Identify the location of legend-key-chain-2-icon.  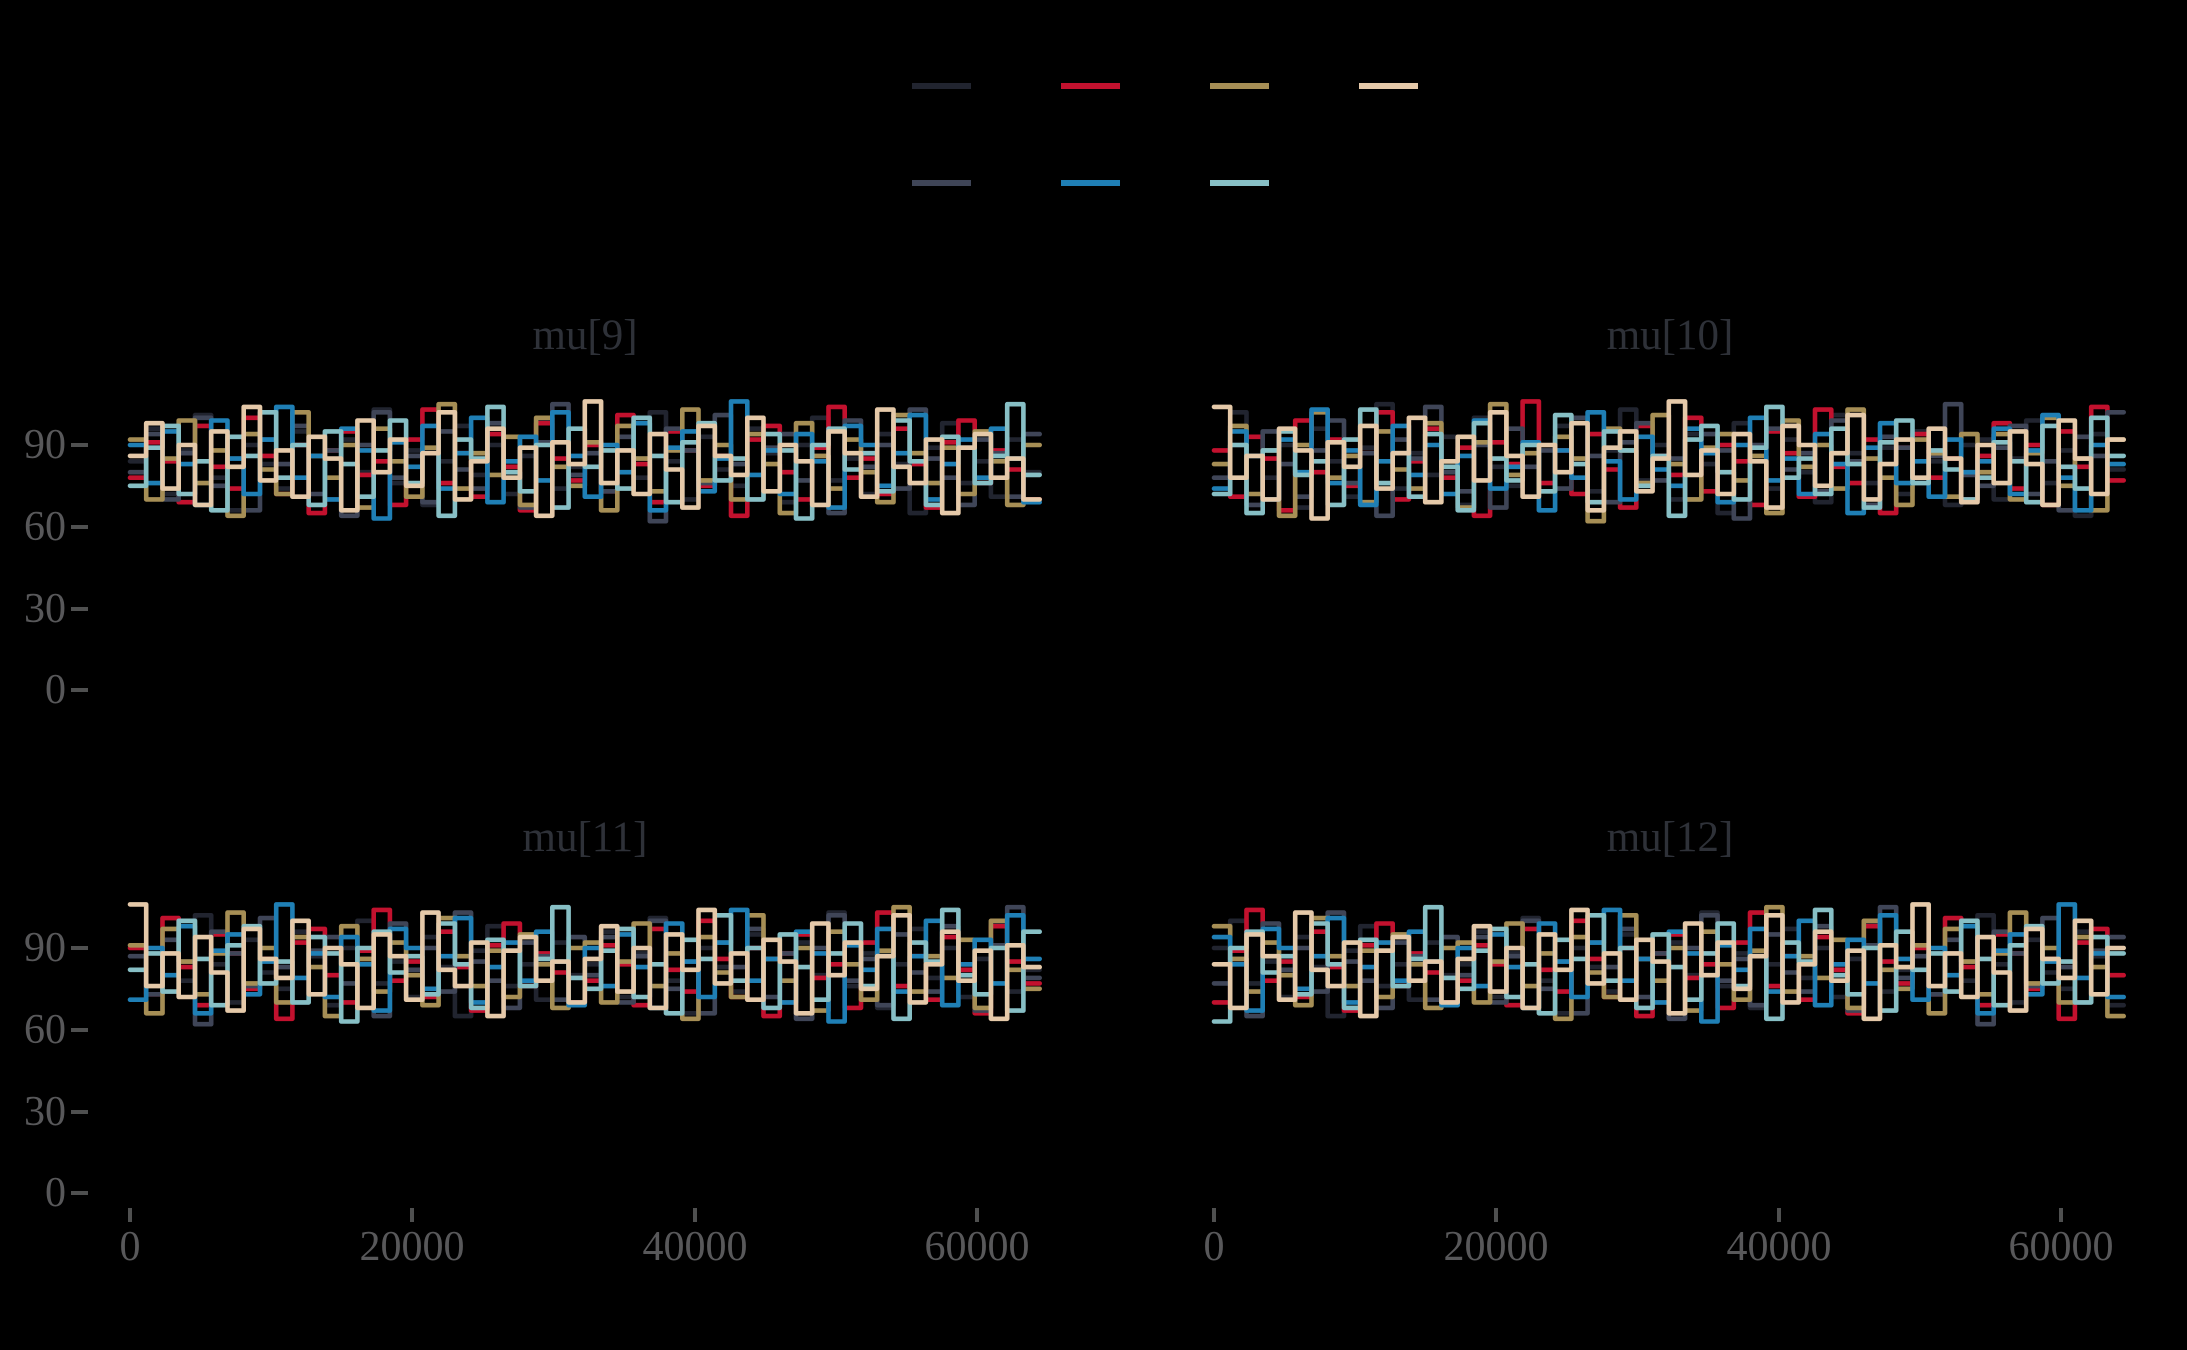
(1090, 86).